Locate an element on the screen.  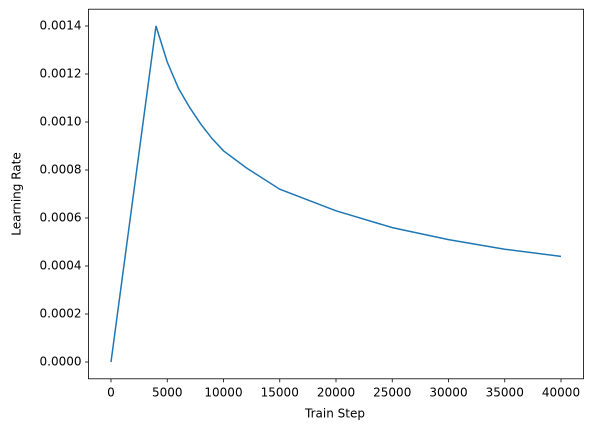
y-tick-label: 0.0004 is located at coordinates (61, 266).